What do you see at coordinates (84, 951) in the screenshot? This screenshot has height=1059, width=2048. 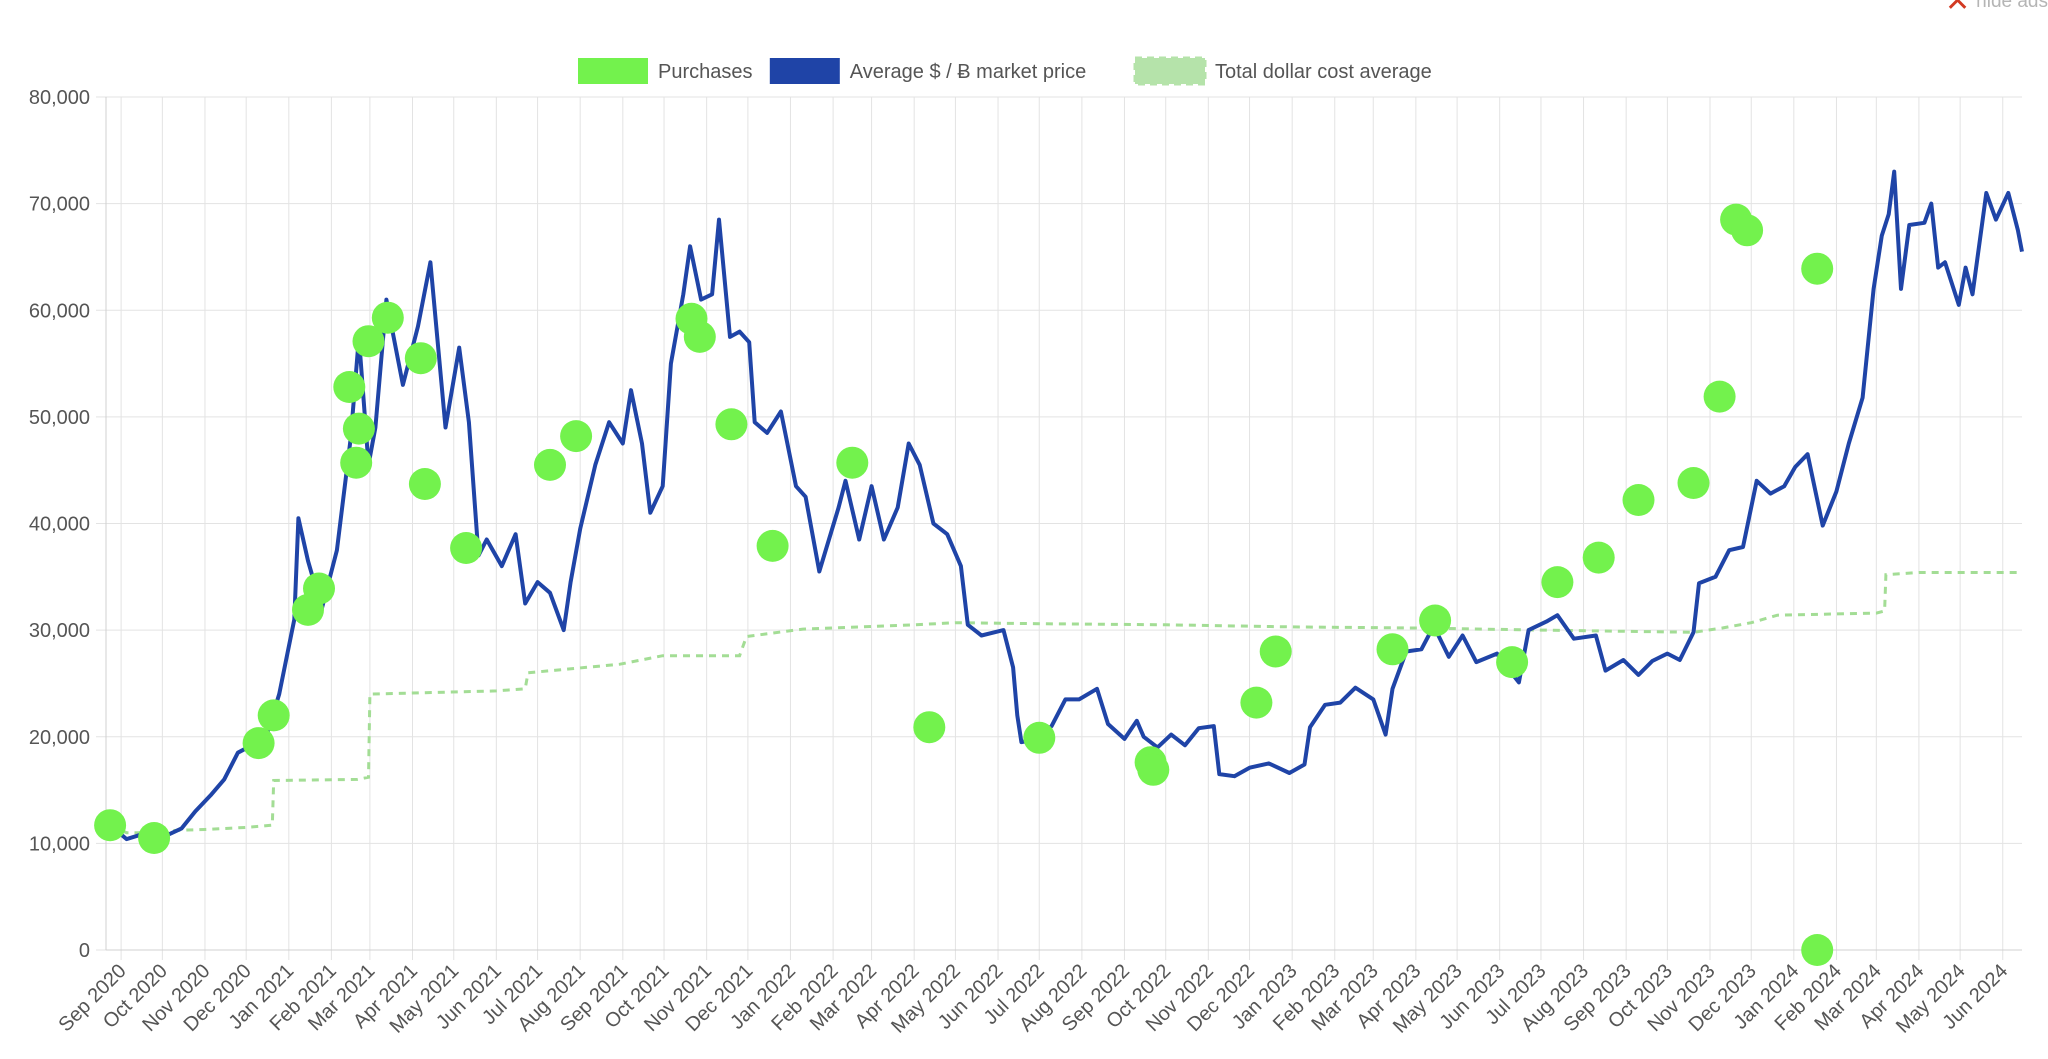 I see `y-tick-label: 0` at bounding box center [84, 951].